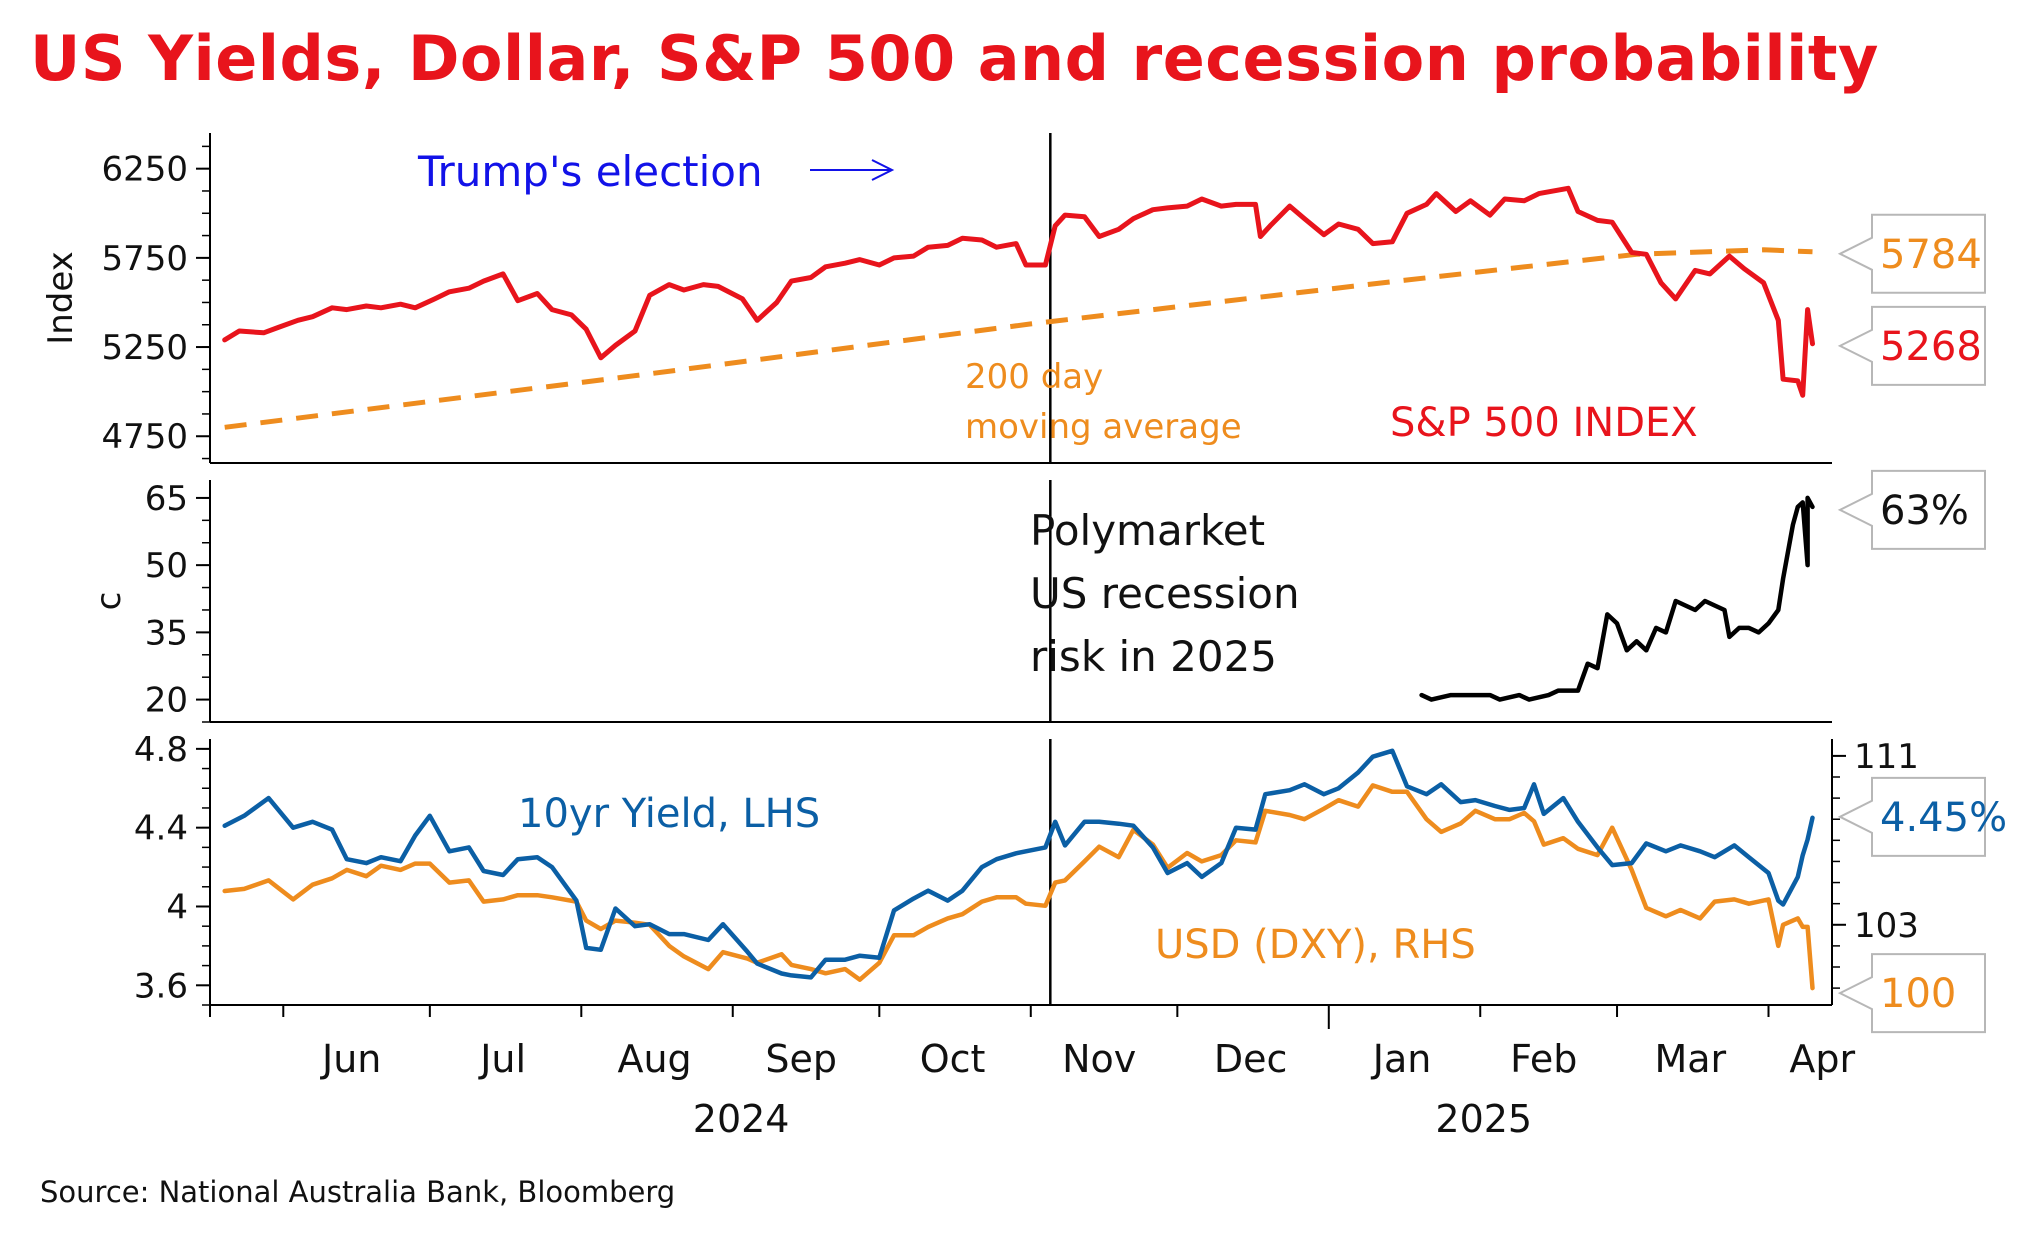  Describe the element at coordinates (161, 986) in the screenshot. I see `panel-3-ytick-label: 3.6` at that location.